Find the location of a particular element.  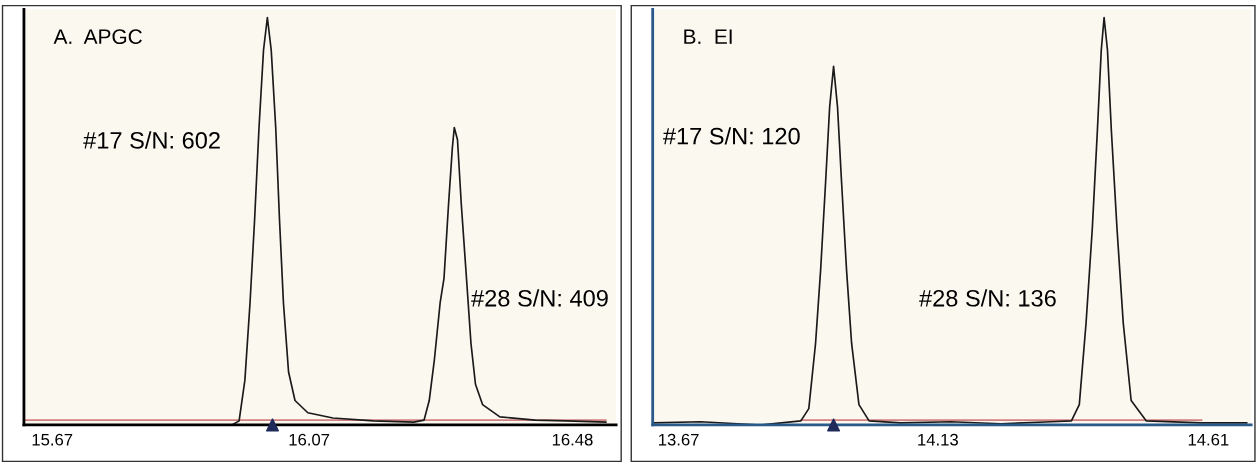

x-tick-label: 16.07 is located at coordinates (309, 439).